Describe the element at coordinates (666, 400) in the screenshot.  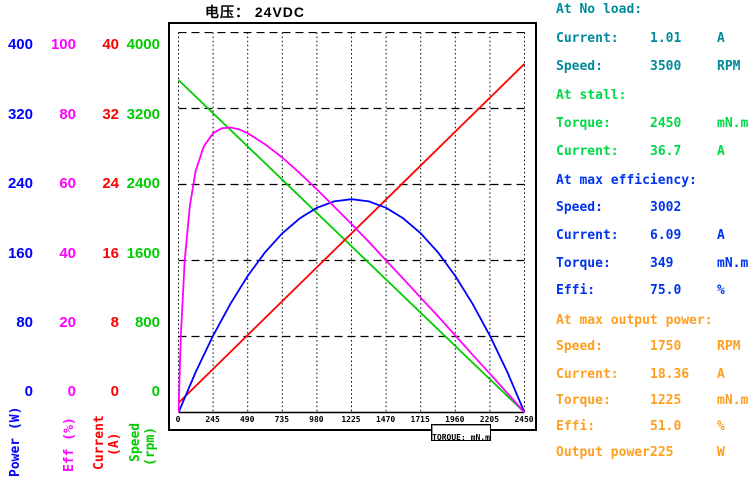
I see `panel-row-value: 1225` at that location.